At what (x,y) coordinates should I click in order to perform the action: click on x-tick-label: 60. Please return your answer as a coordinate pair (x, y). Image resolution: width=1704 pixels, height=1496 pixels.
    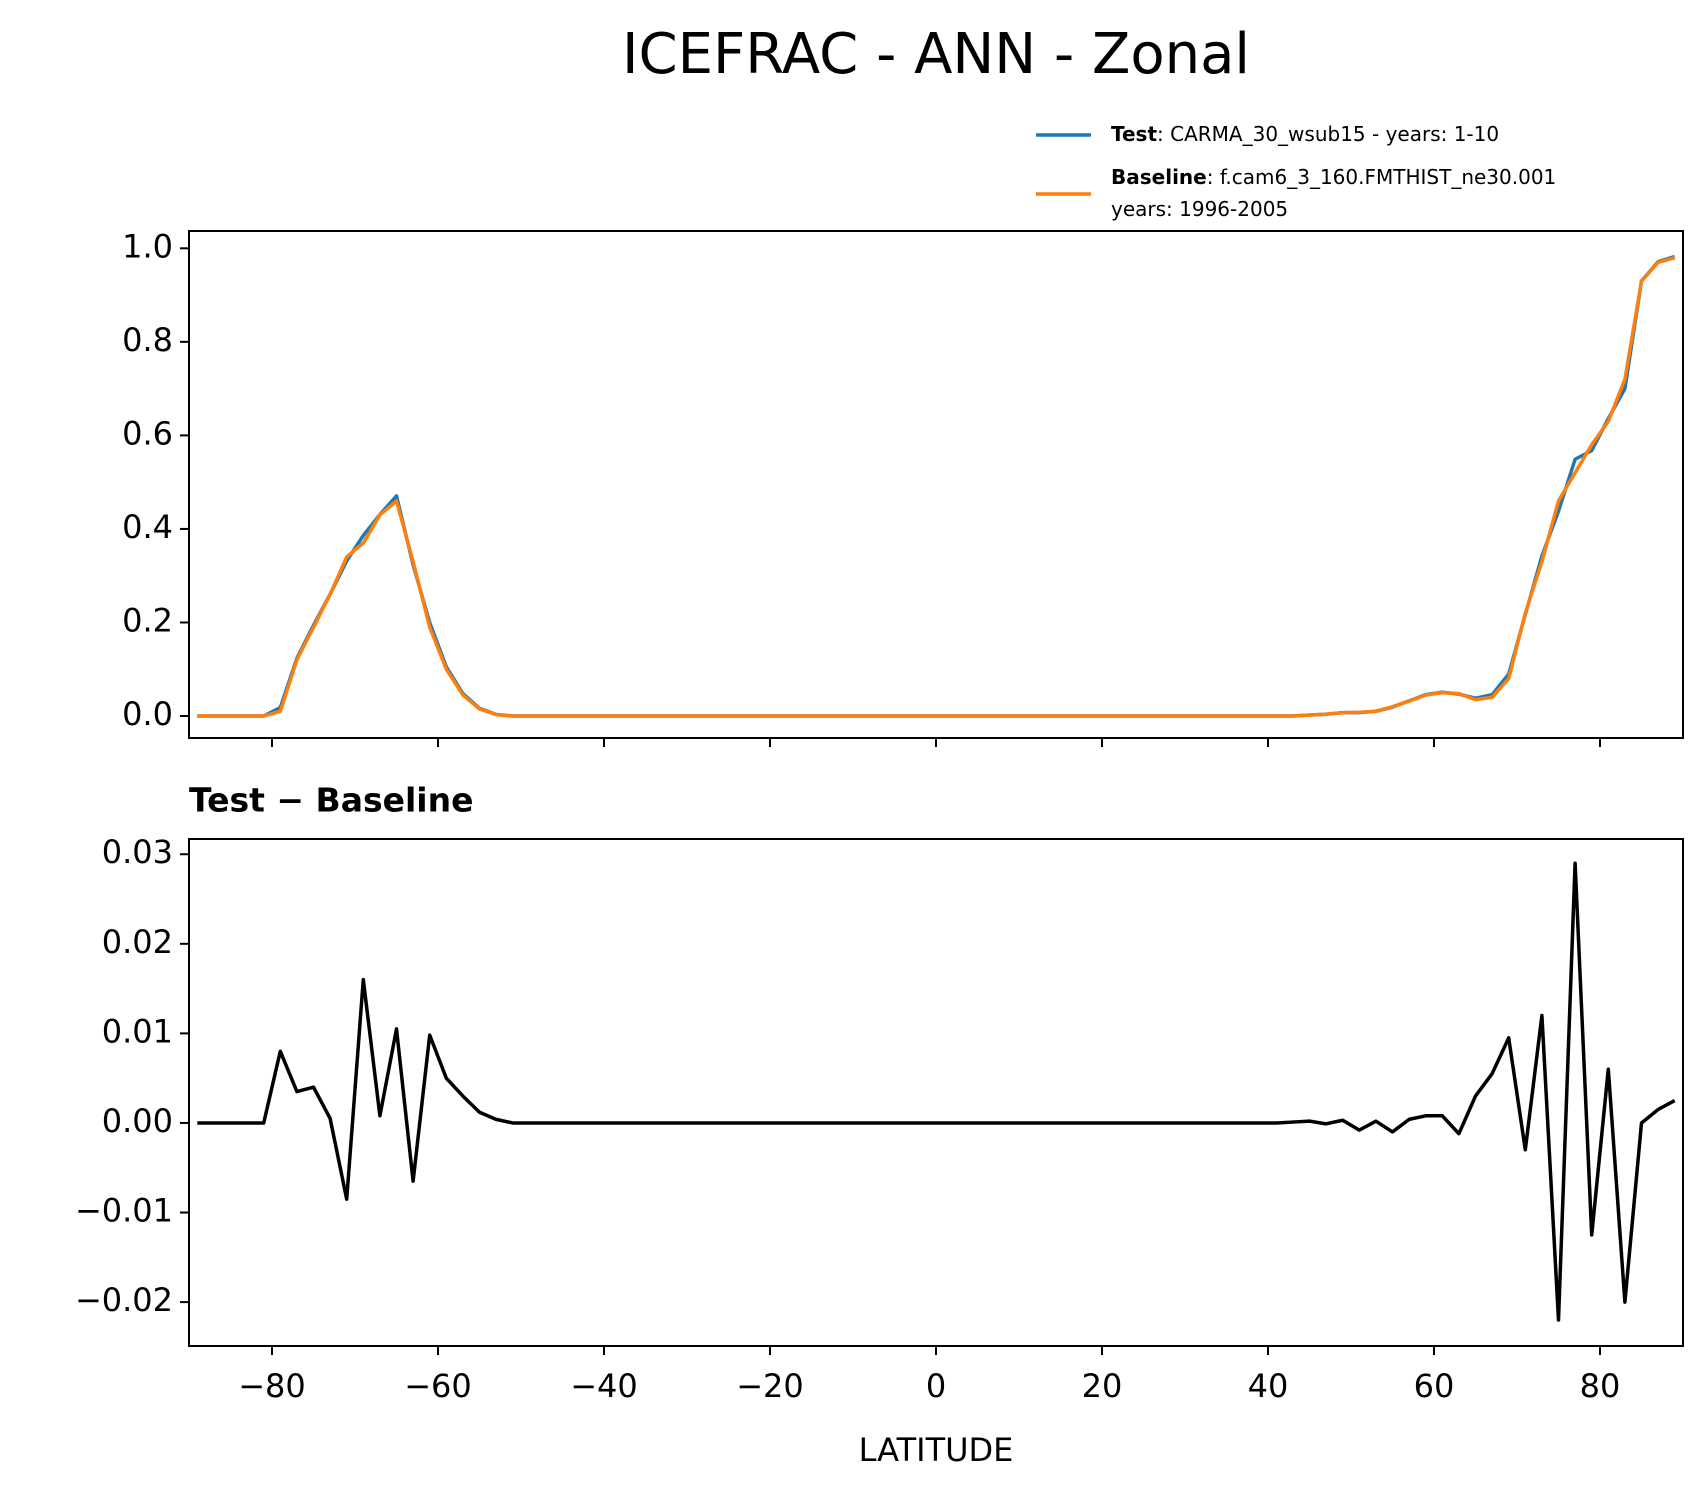
    Looking at the image, I should click on (1434, 1386).